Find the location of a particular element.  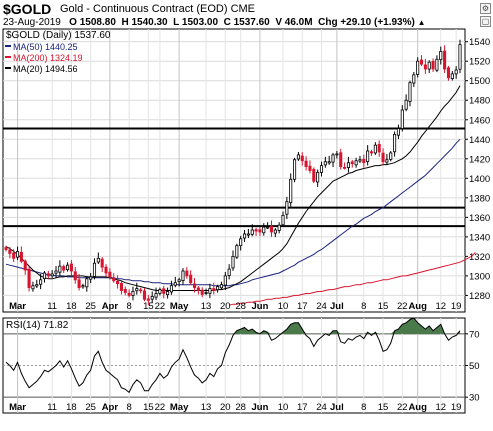

rsi-x-tick-label: 10 is located at coordinates (283, 407).